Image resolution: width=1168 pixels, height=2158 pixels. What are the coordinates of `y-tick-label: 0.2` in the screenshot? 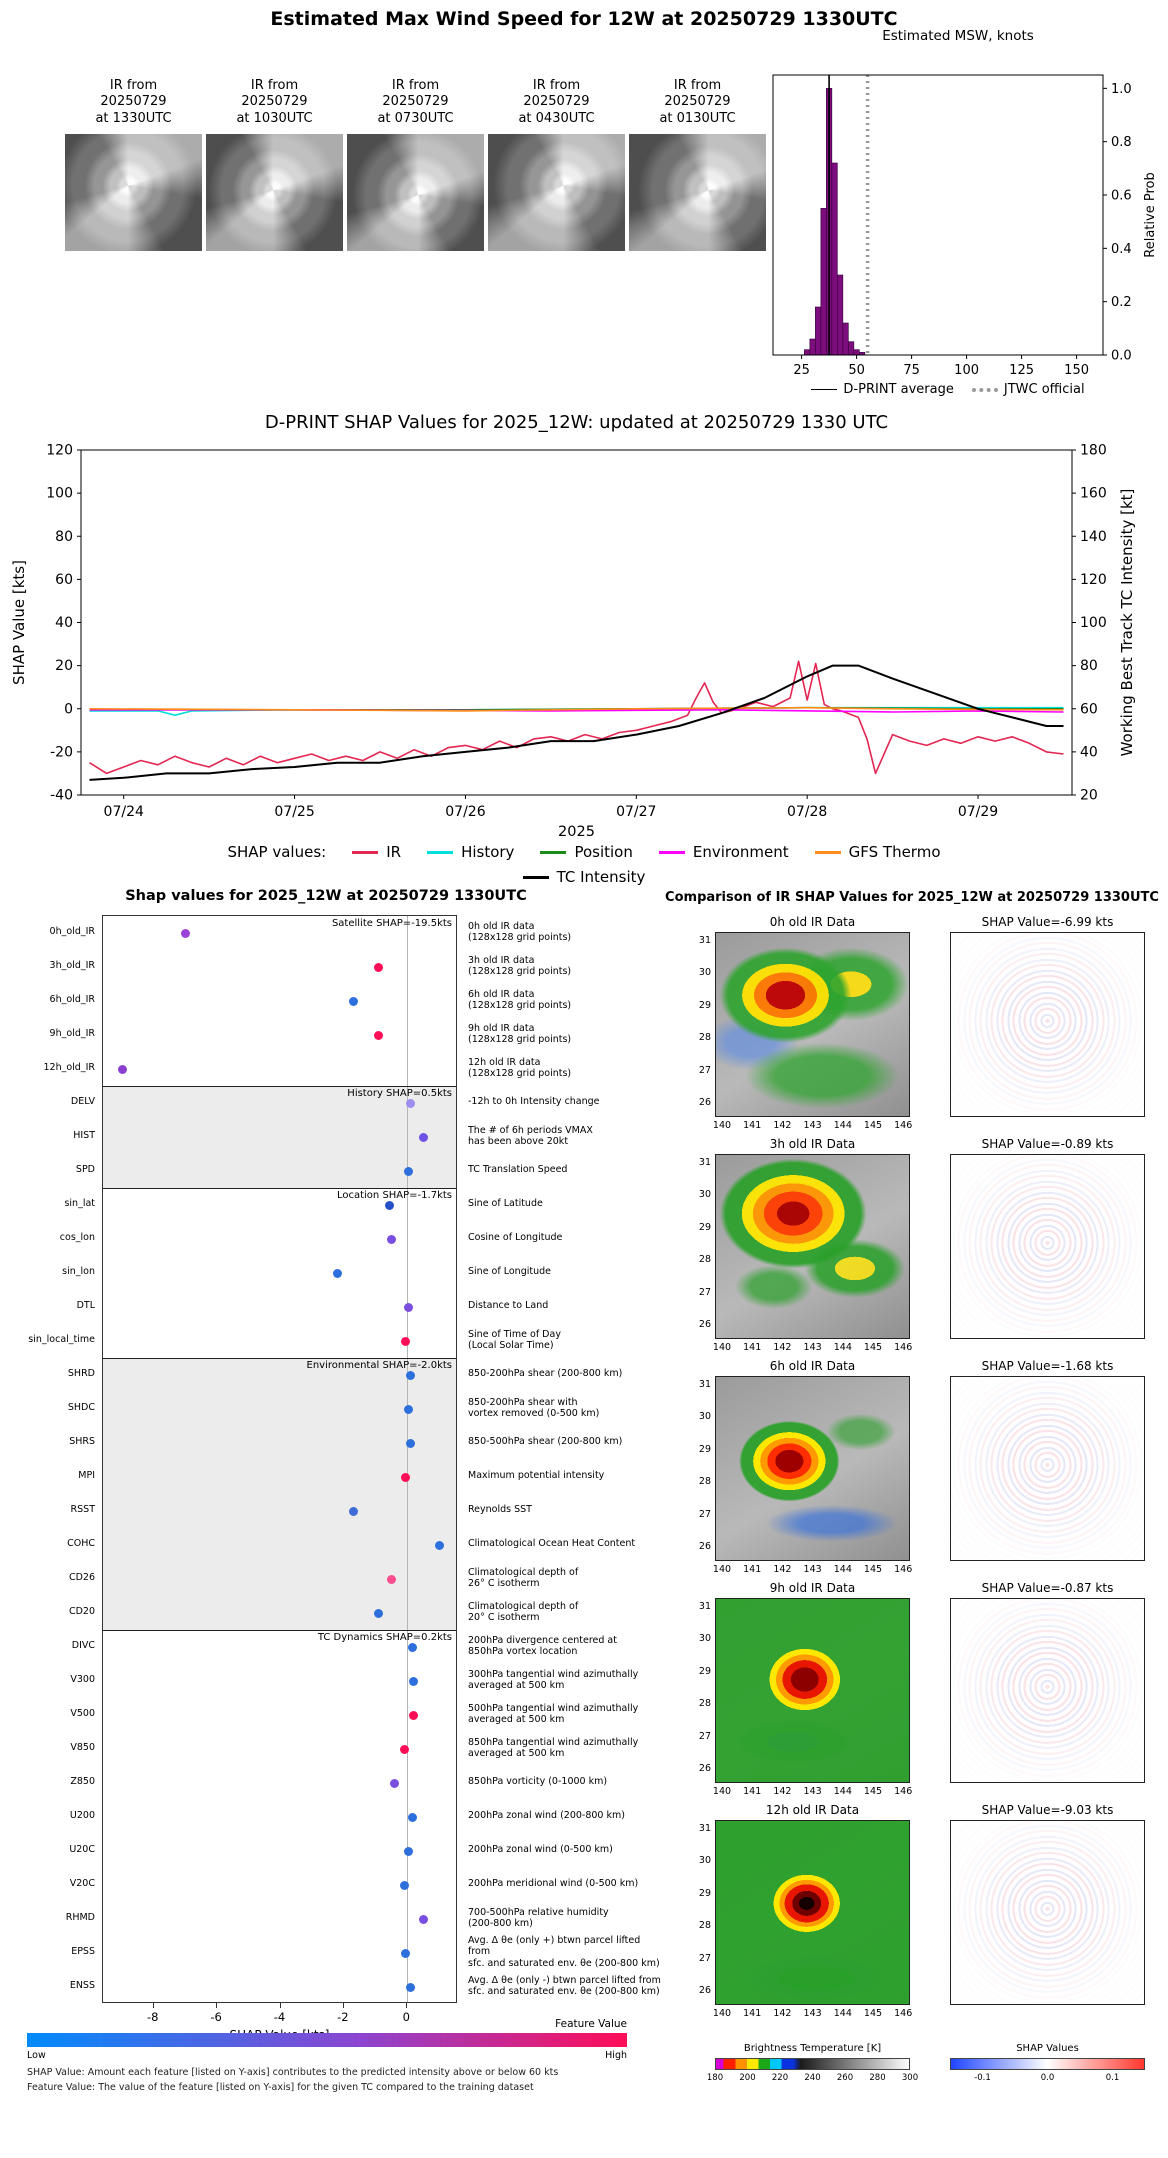 It's located at (1121, 302).